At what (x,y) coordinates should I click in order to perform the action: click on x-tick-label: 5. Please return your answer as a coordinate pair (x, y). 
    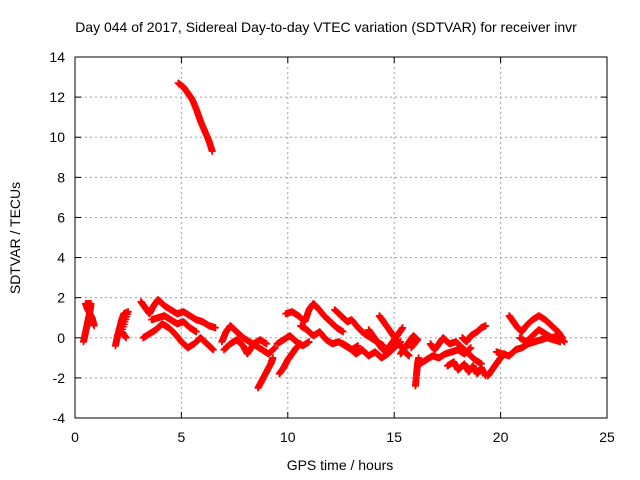
    Looking at the image, I should click on (182, 437).